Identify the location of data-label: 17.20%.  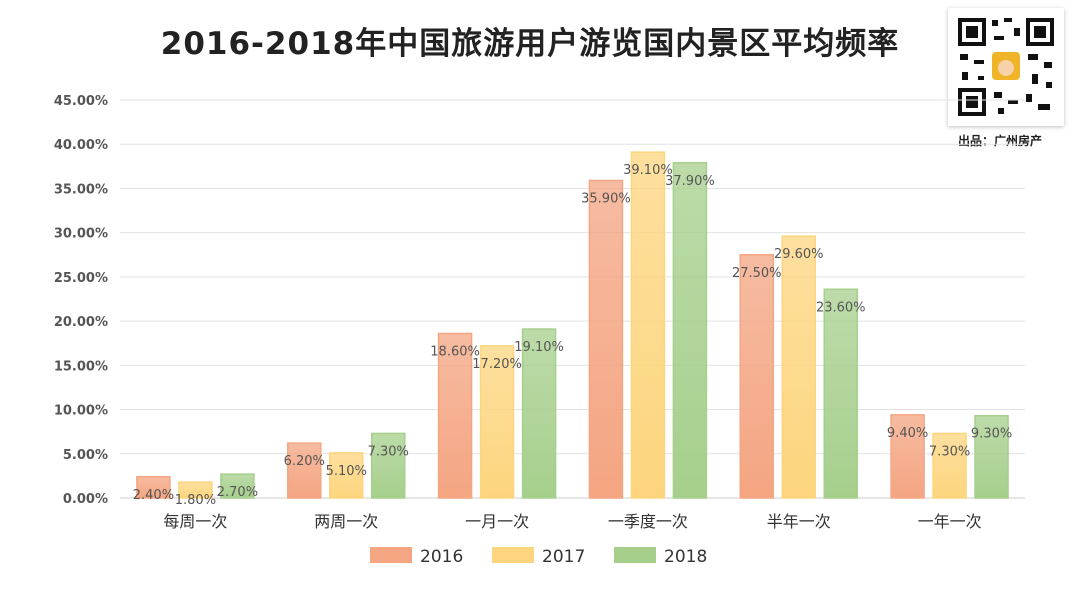
(497, 364).